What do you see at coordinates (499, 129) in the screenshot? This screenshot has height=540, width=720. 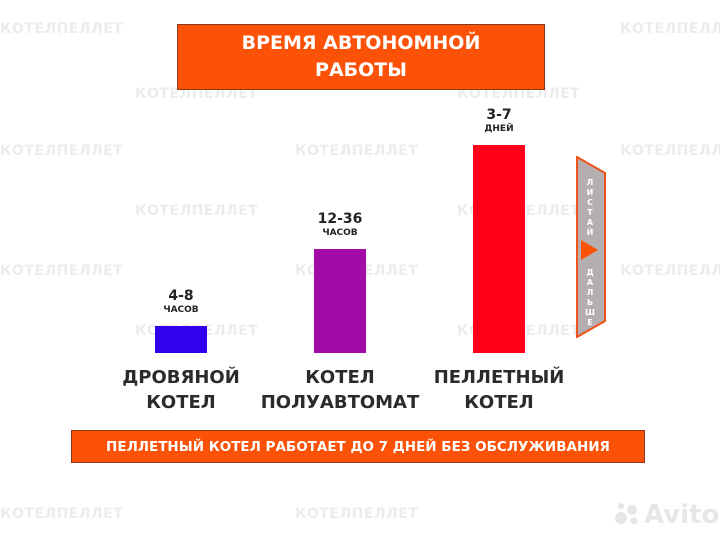 I see `value-unit: ДНЕЙ` at bounding box center [499, 129].